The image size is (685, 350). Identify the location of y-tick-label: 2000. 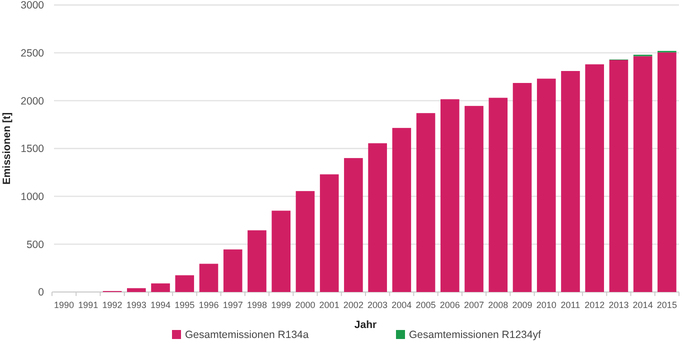
(32, 101).